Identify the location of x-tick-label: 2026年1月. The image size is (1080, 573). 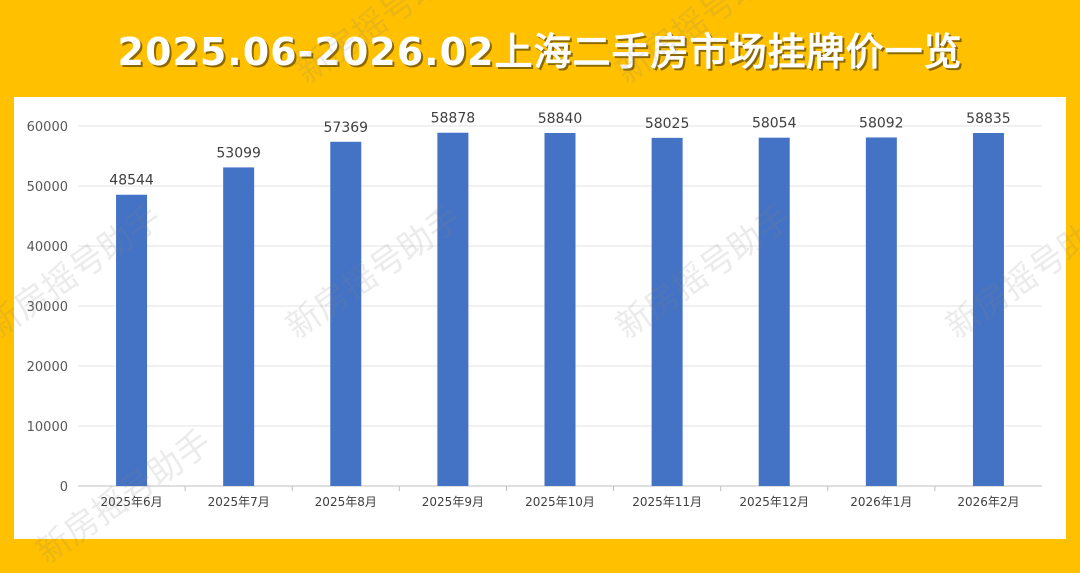
(881, 502).